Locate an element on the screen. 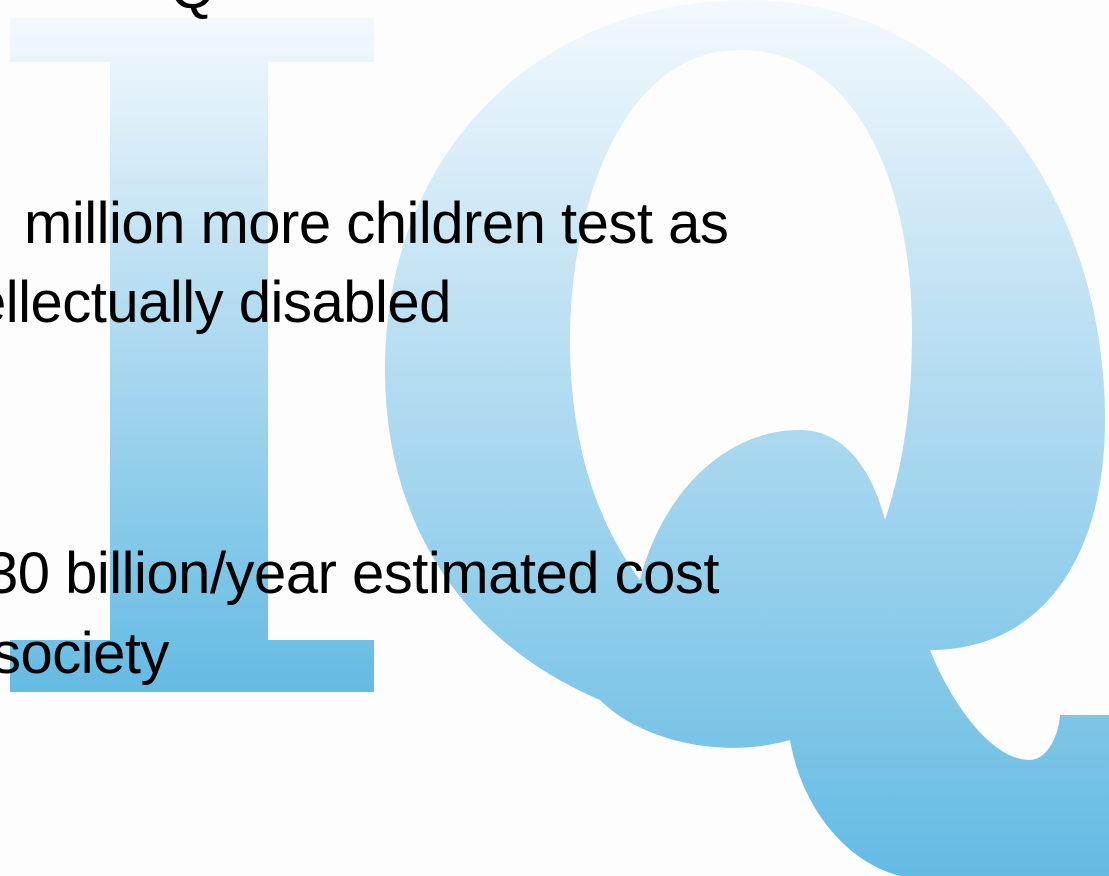 The width and height of the screenshot is (1109, 876). bullet-2-line-1: 30 billion/year estimated cost is located at coordinates (359, 573).